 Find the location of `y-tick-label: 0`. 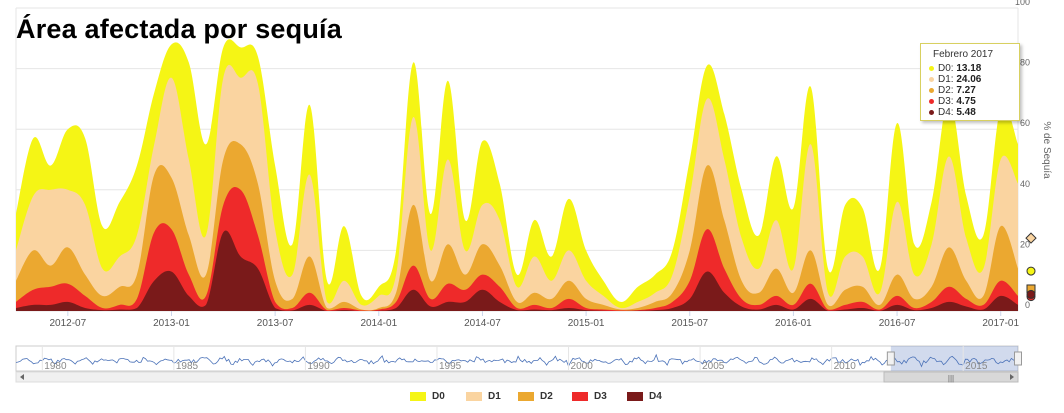

y-tick-label: 0 is located at coordinates (1027, 305).